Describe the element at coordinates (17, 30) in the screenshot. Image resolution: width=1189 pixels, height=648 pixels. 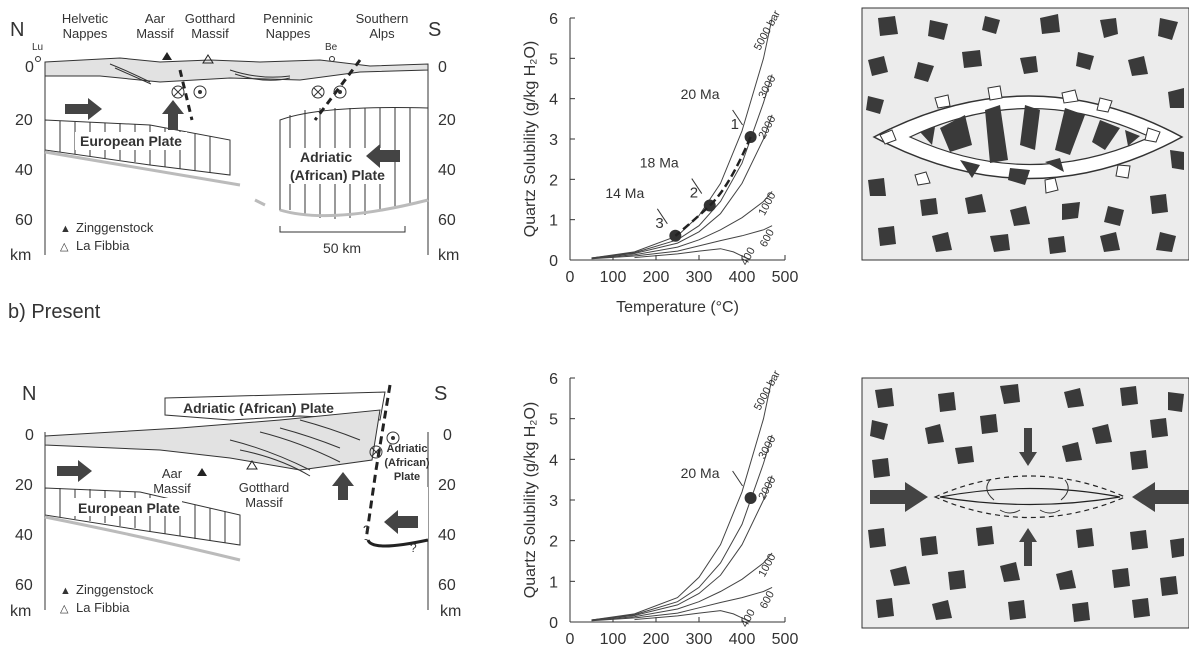
I see `north-label: N` at that location.